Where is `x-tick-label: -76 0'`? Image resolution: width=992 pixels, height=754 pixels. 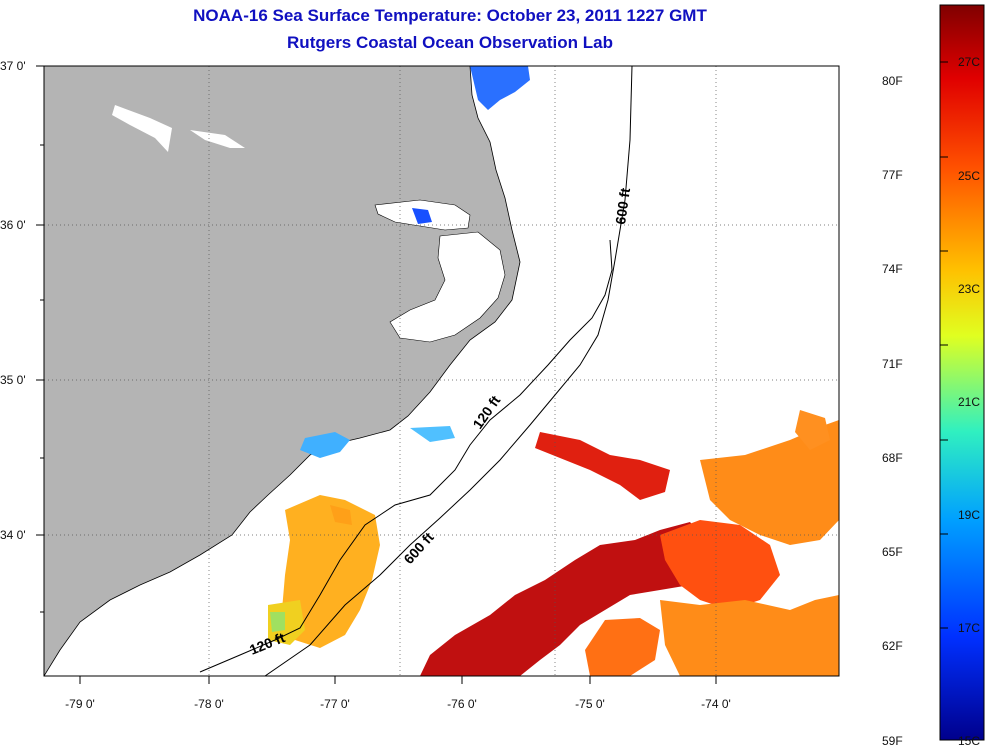
x-tick-label: -76 0' is located at coordinates (462, 704).